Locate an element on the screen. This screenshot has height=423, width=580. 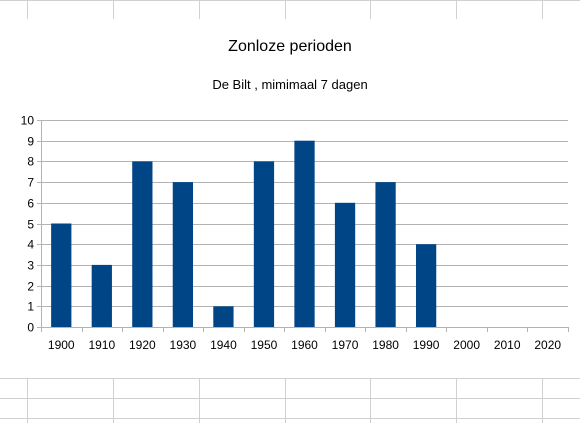
bar-1930 is located at coordinates (183, 254).